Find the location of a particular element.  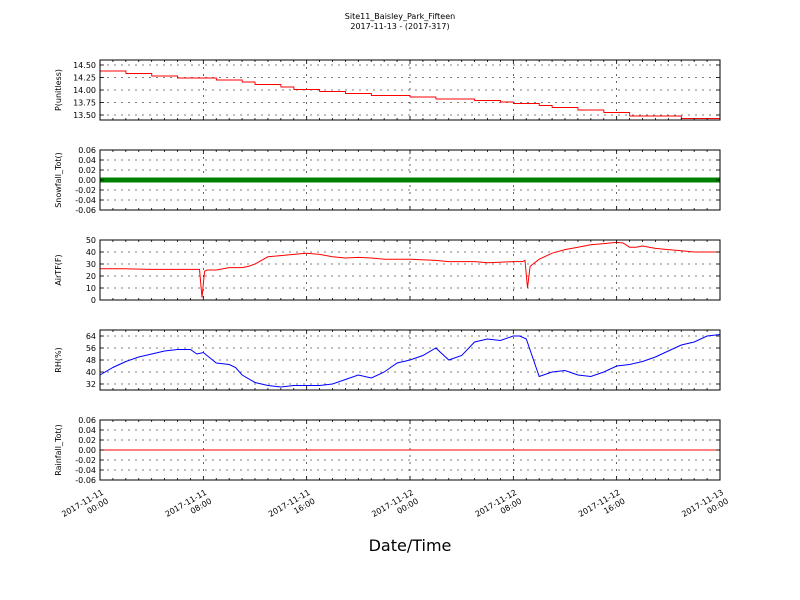

y-tick-label: 14.25 is located at coordinates (84, 78).